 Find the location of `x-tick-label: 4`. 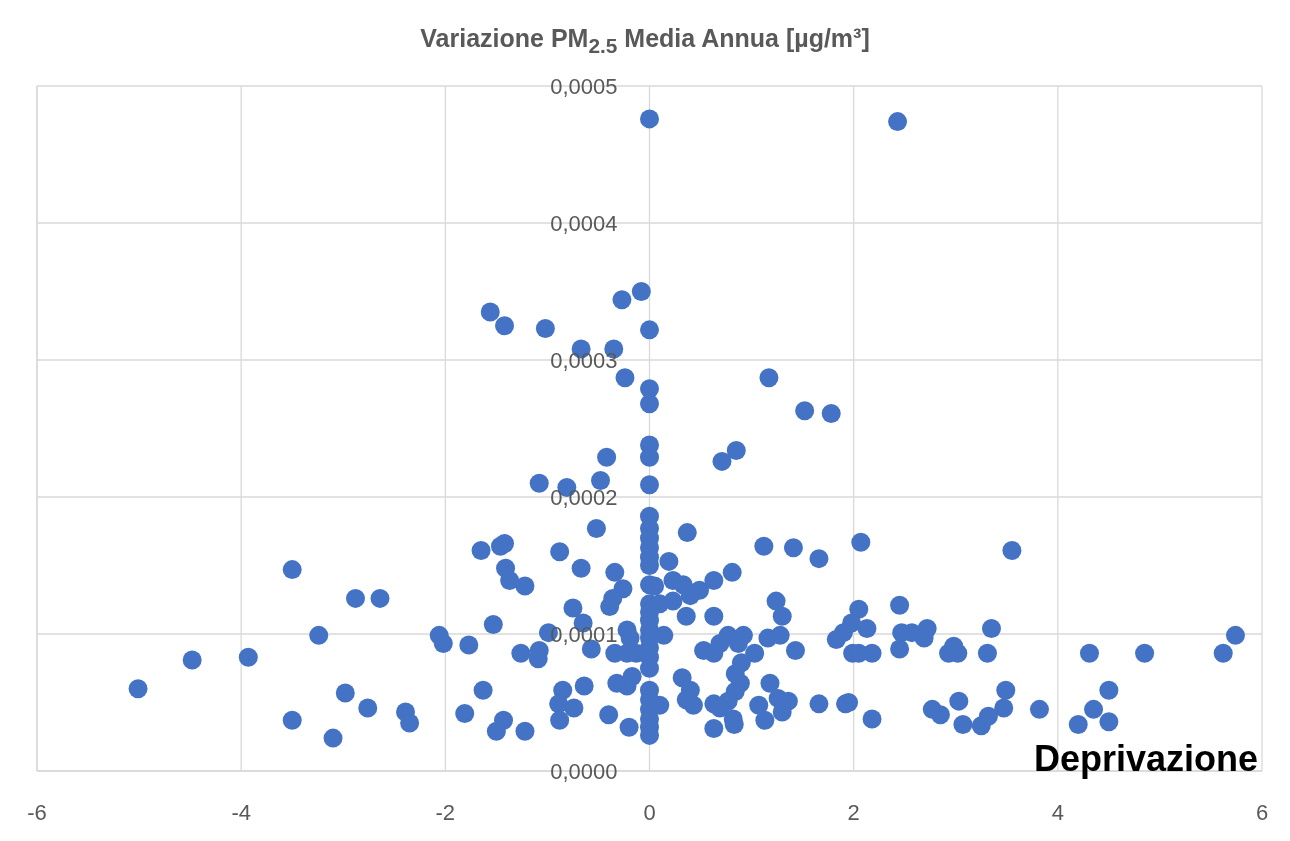

x-tick-label: 4 is located at coordinates (1057, 812).